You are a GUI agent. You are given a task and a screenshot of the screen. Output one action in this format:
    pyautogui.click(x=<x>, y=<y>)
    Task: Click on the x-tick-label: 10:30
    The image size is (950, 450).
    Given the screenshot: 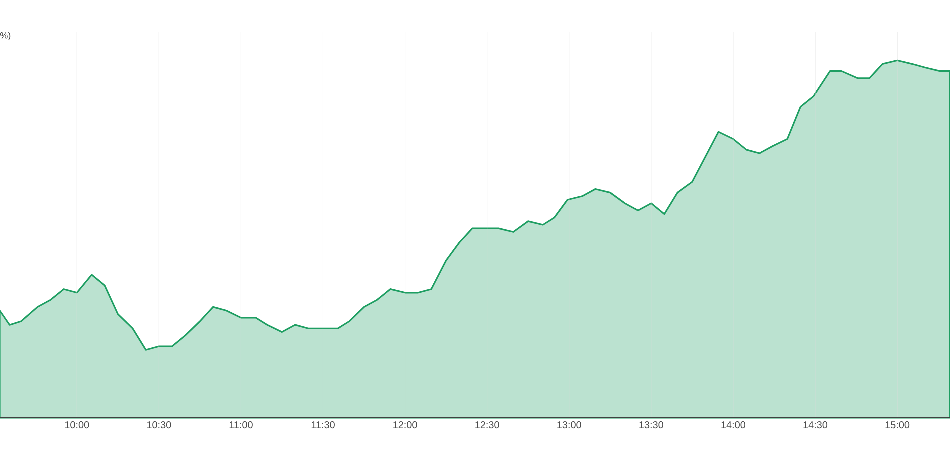 What is the action you would take?
    pyautogui.click(x=159, y=425)
    